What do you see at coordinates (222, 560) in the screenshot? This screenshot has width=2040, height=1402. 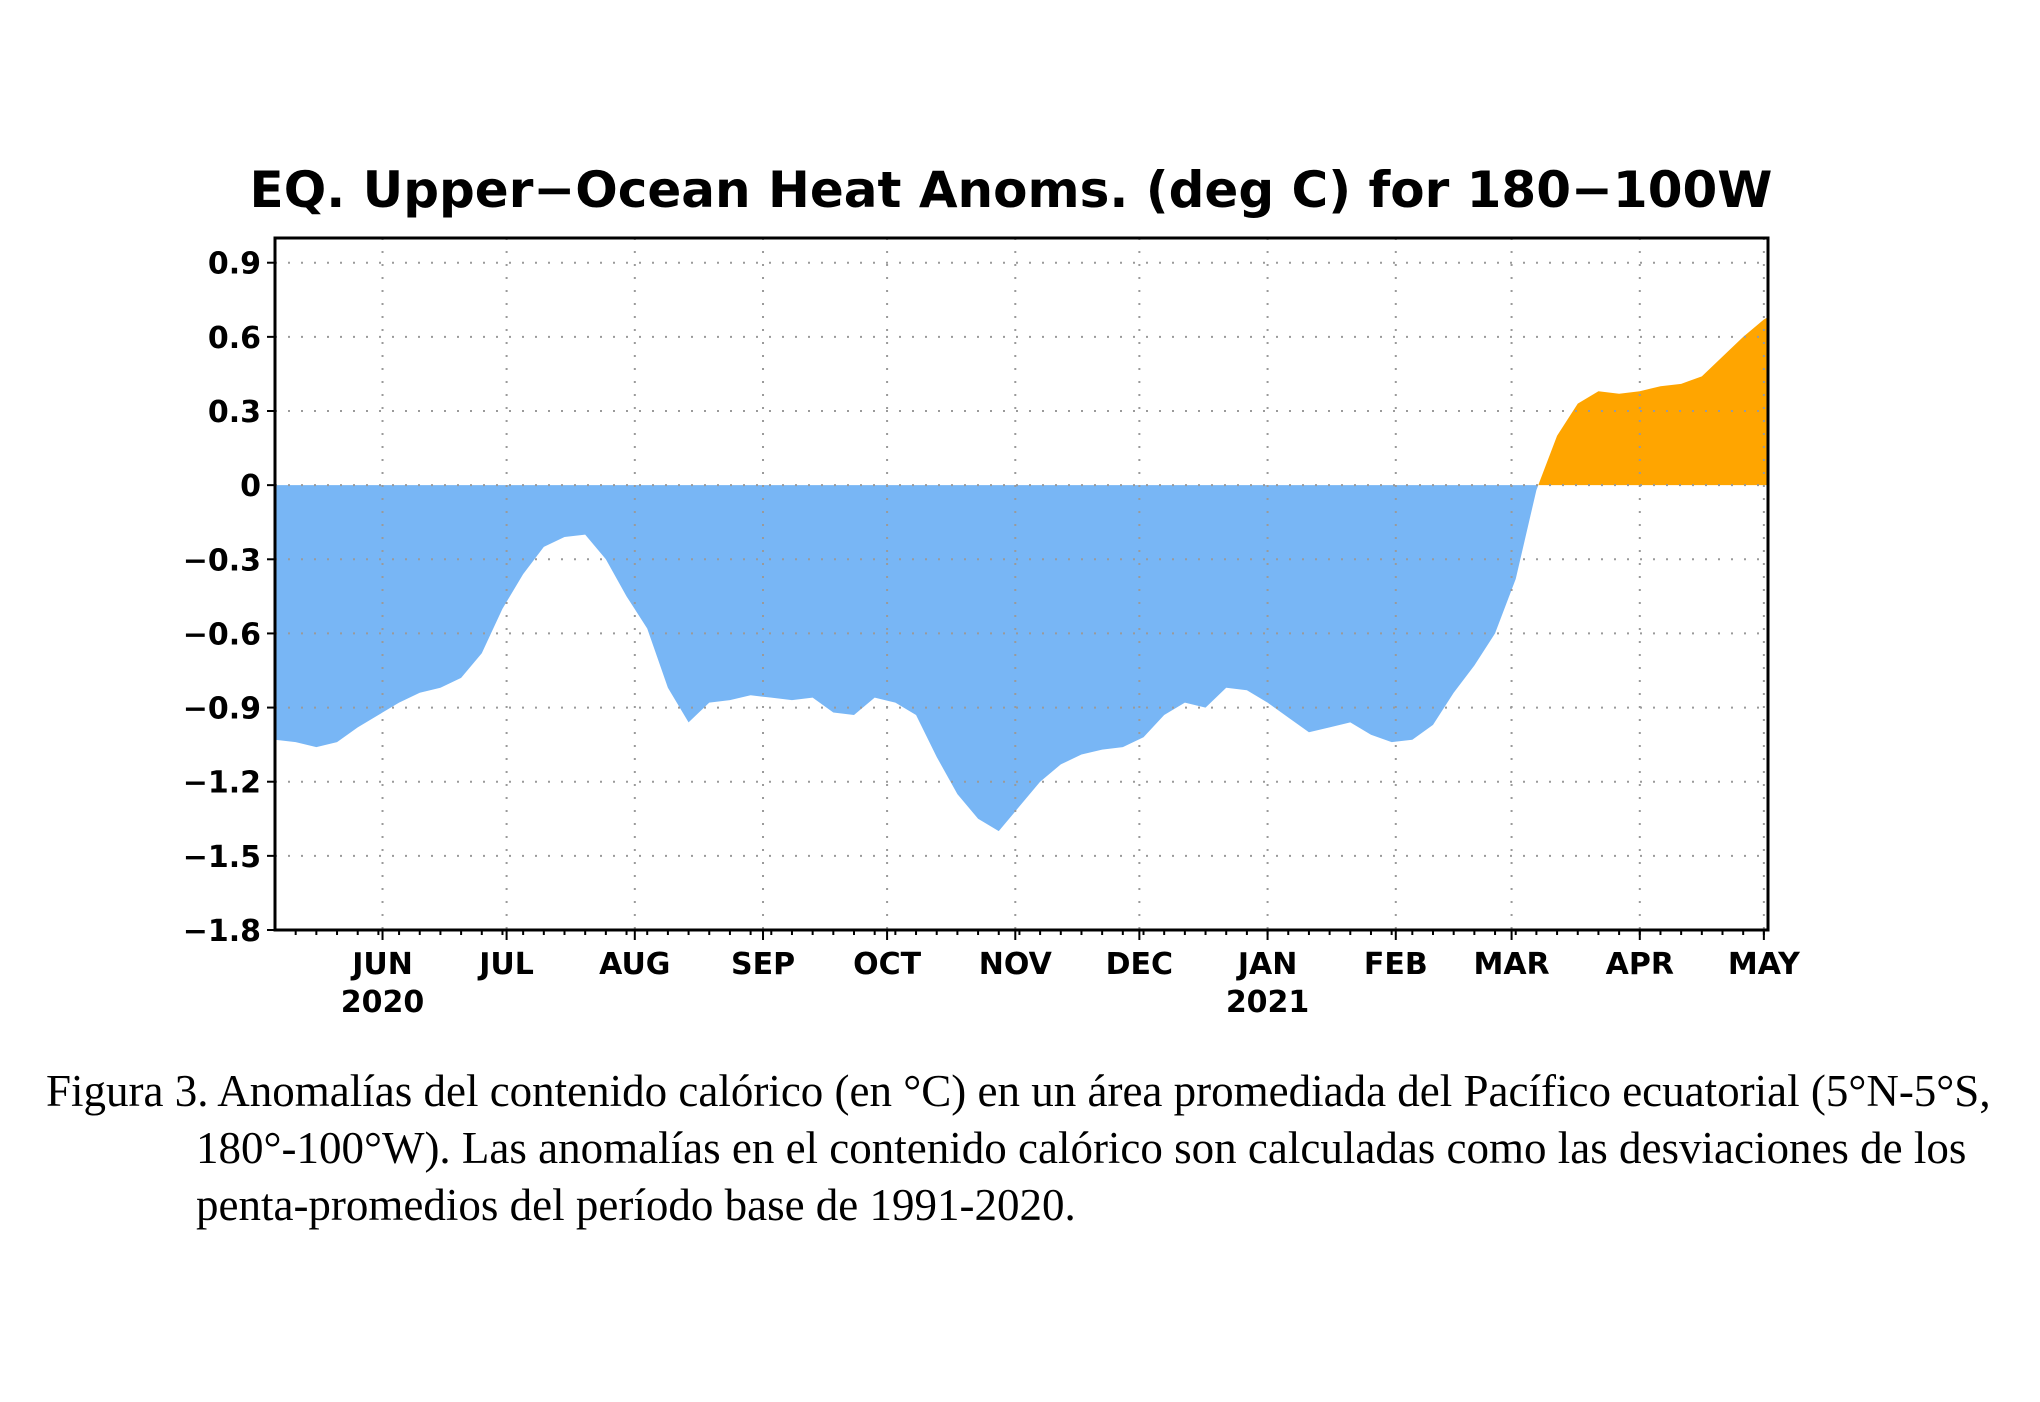 I see `y-tick-label: −0.3` at bounding box center [222, 560].